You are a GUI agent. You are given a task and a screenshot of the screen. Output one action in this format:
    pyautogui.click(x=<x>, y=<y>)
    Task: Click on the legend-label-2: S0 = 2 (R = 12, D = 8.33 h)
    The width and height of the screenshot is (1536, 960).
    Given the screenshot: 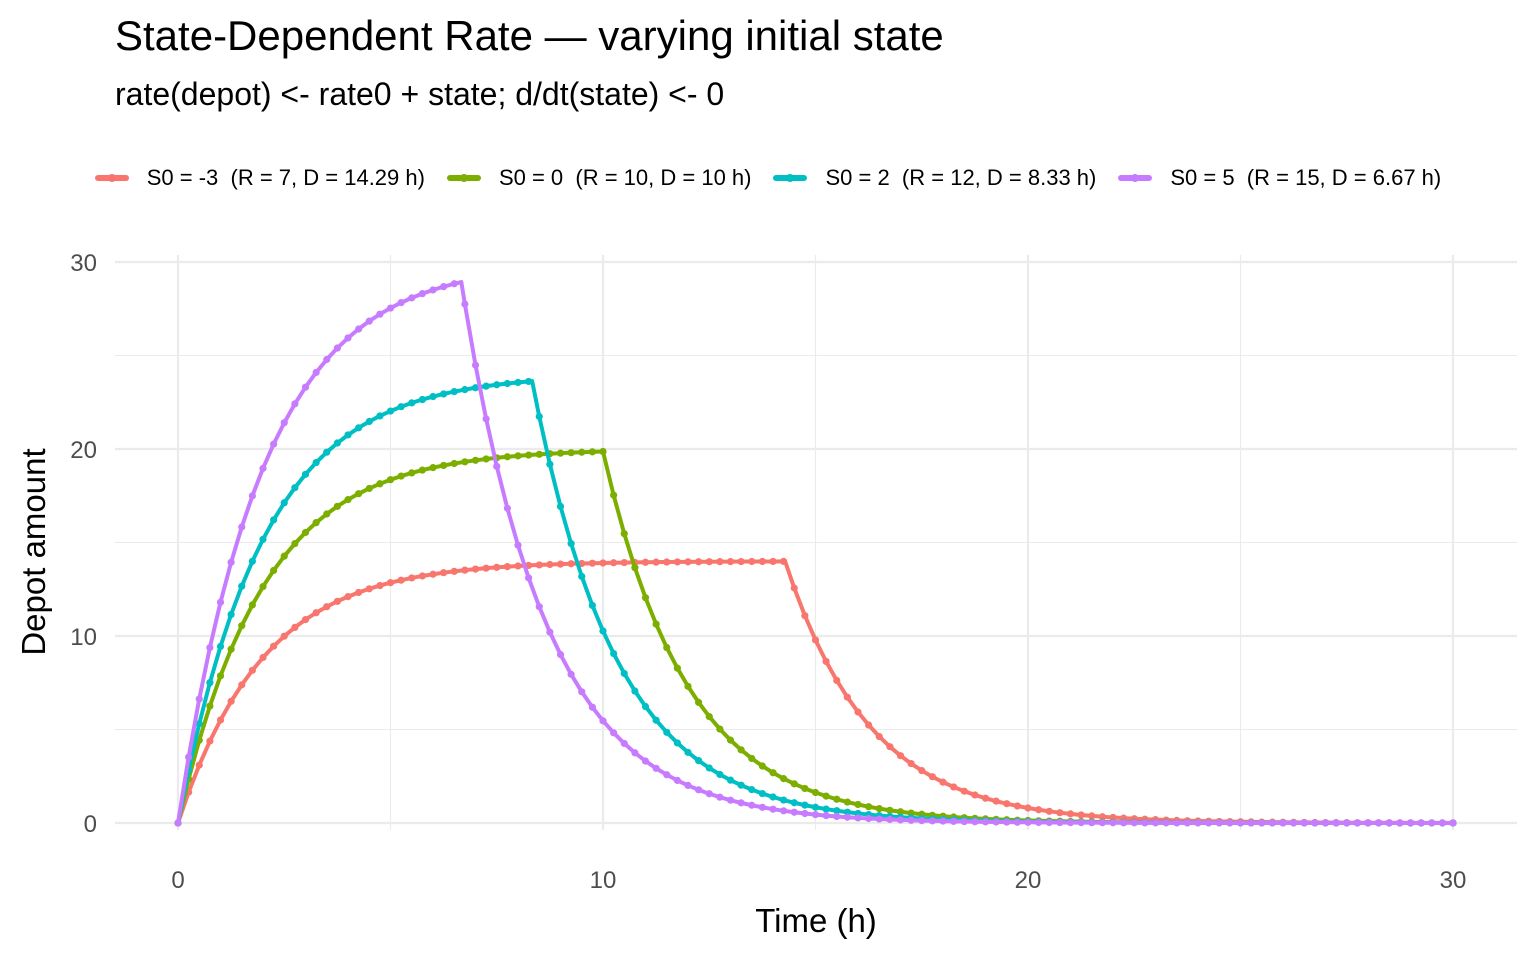 What is the action you would take?
    pyautogui.click(x=961, y=177)
    